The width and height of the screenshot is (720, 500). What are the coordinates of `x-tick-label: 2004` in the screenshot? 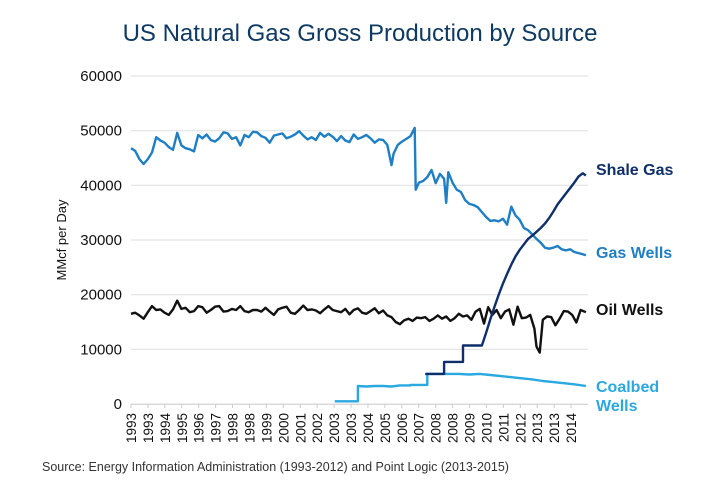 It's located at (368, 428).